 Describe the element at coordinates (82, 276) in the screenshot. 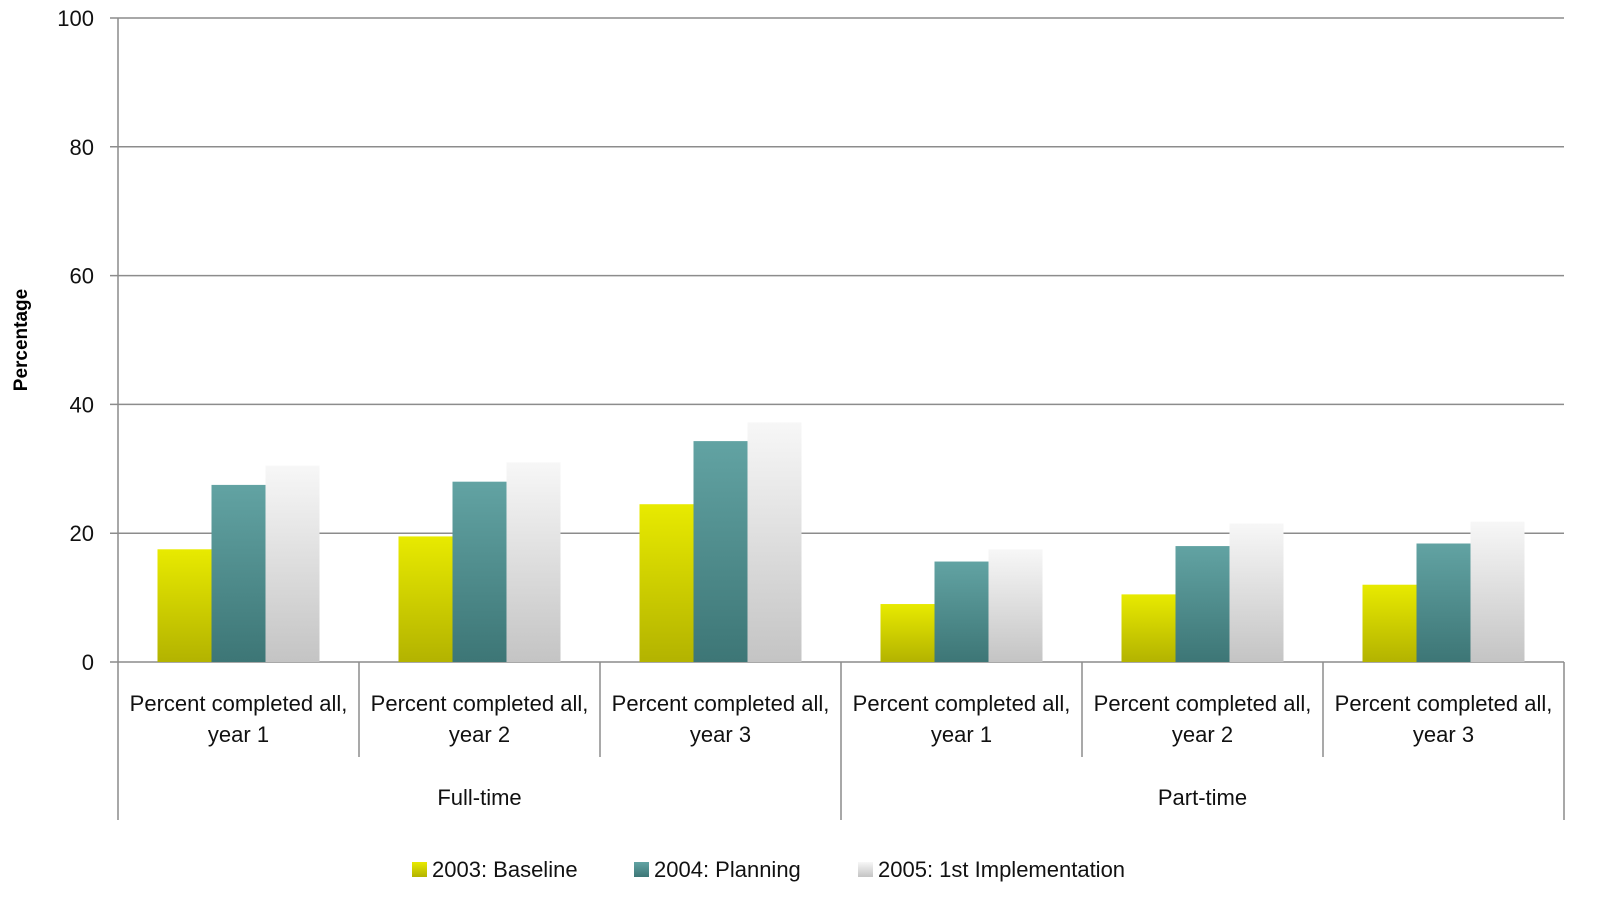

I see `y-tick-label: 60` at that location.